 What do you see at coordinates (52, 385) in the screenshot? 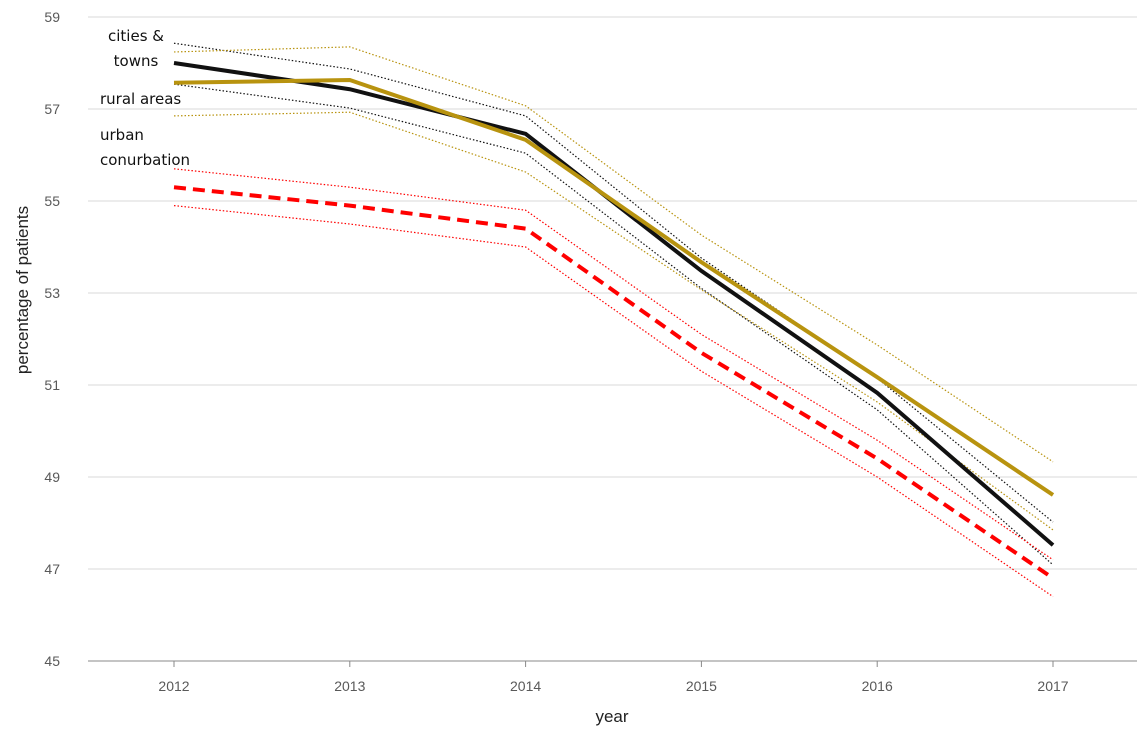
I see `y-tick-label: 51` at bounding box center [52, 385].